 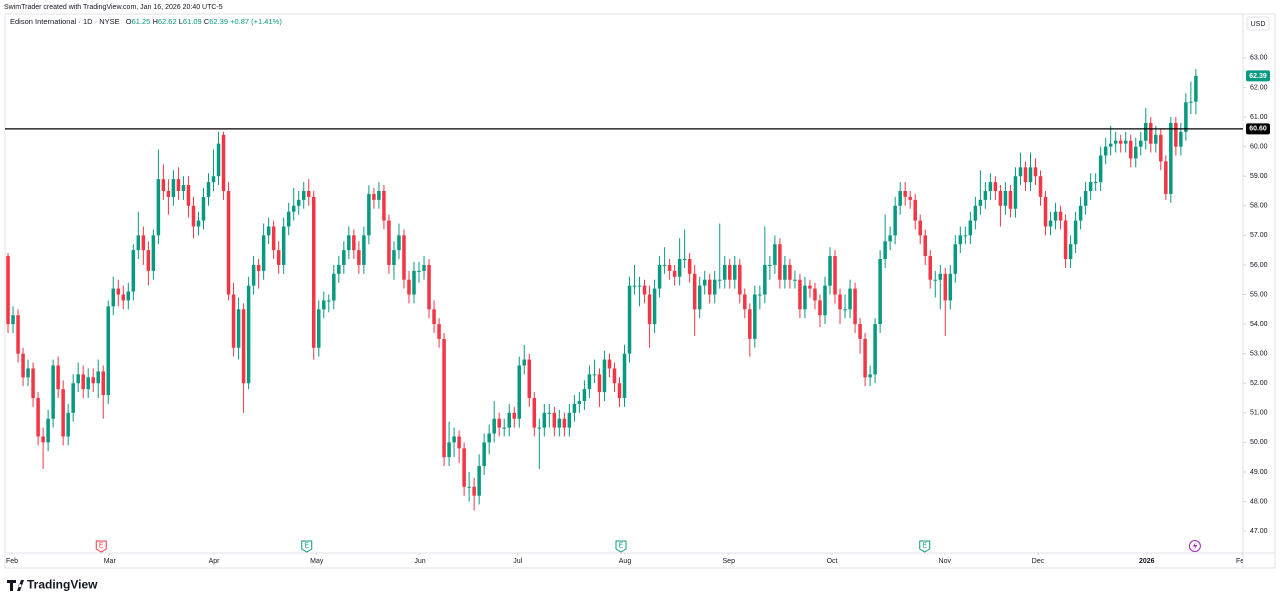 I want to click on y-tick-label: 51.00, so click(x=1259, y=413).